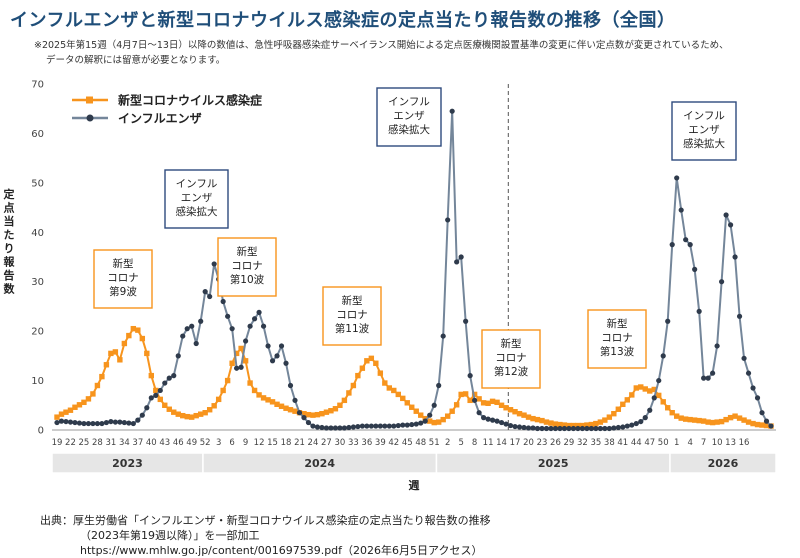 The height and width of the screenshot is (558, 800). What do you see at coordinates (689, 443) in the screenshot?
I see `x-tick-label: 4` at bounding box center [689, 443].